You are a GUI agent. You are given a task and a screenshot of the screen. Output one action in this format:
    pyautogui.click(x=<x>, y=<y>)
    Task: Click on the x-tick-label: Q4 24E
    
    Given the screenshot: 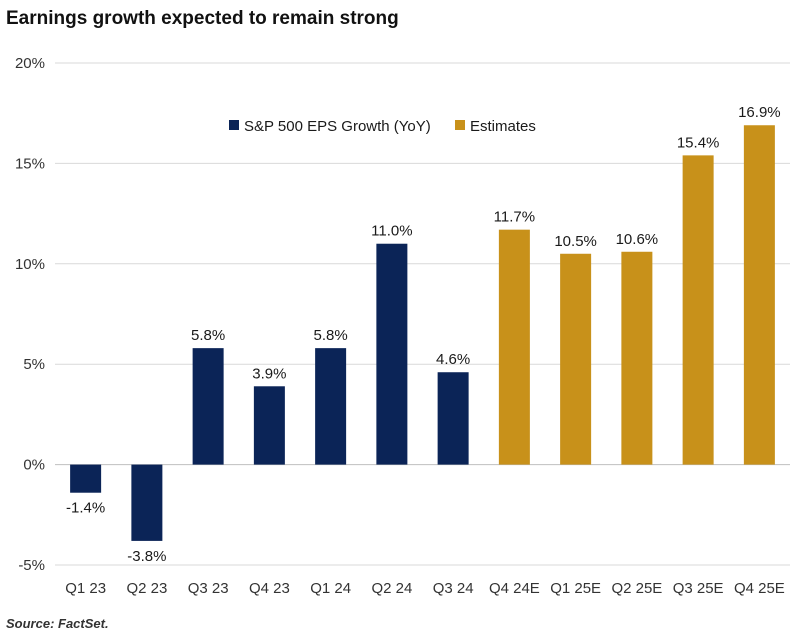 What is the action you would take?
    pyautogui.click(x=514, y=588)
    